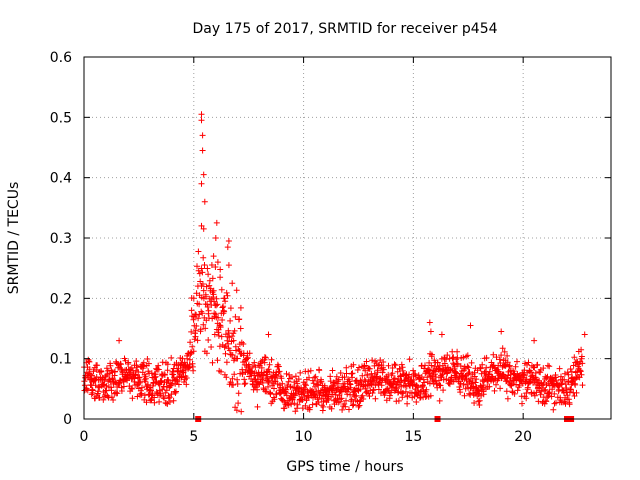 The height and width of the screenshot is (480, 640). Describe the element at coordinates (61, 58) in the screenshot. I see `y-tick-label: 0.6` at that location.